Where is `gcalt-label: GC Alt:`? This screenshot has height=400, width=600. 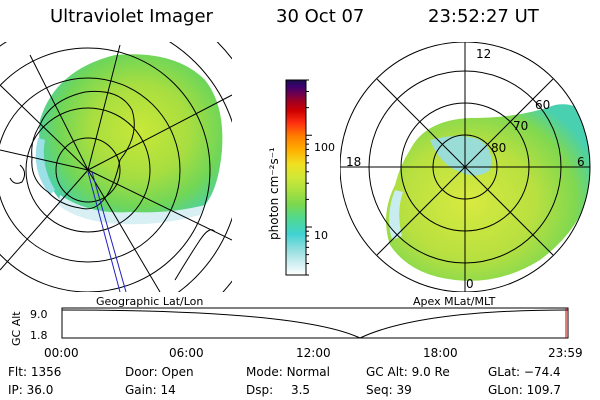
gcalt-label: GC Alt: is located at coordinates (387, 372).